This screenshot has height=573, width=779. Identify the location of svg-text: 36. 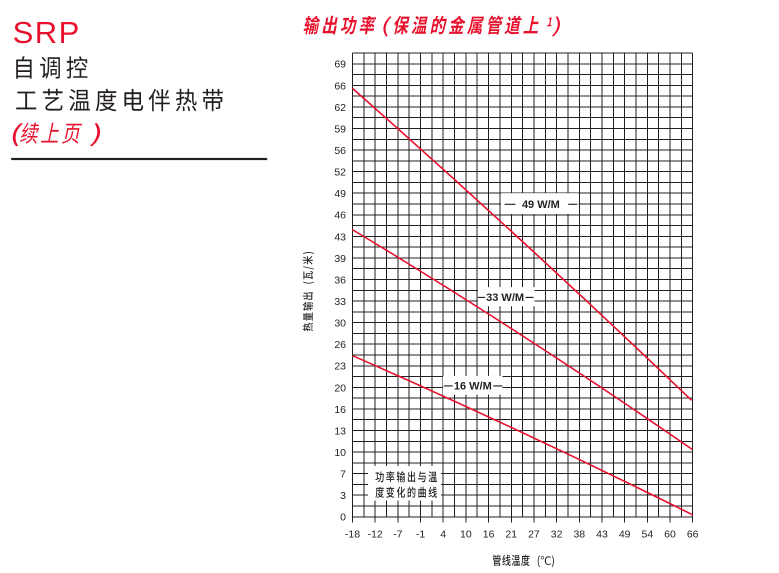
(340, 280).